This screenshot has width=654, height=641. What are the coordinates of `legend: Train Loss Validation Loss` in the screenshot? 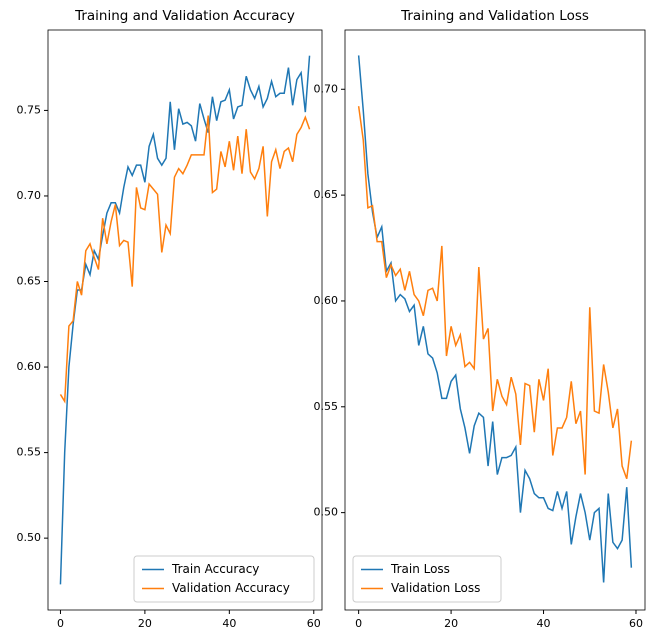 It's located at (427, 579).